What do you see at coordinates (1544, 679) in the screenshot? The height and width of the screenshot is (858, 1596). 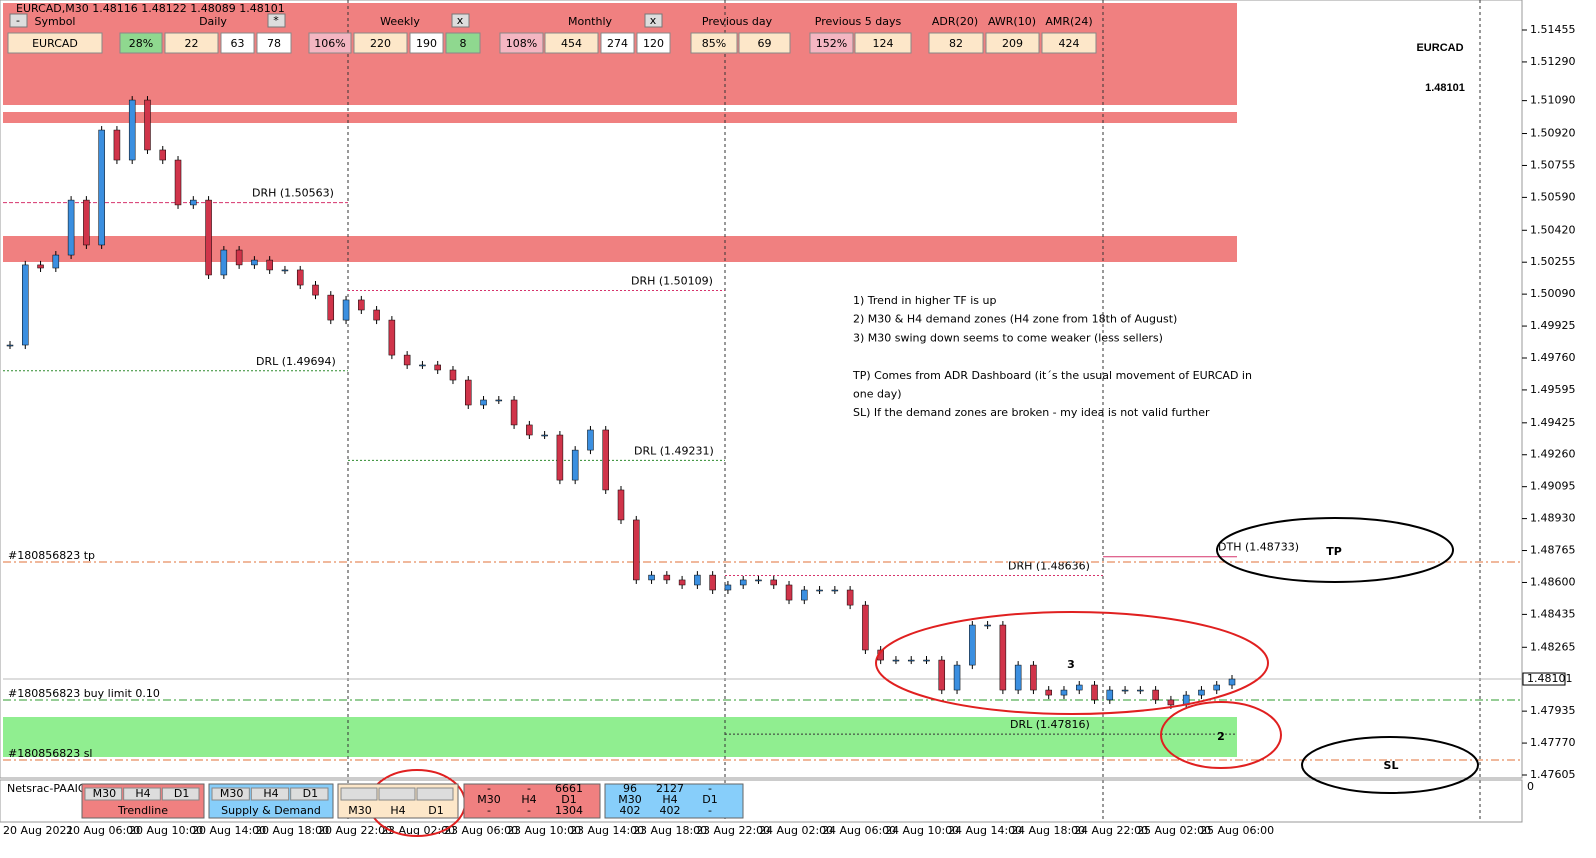 I see `current-price-box` at bounding box center [1544, 679].